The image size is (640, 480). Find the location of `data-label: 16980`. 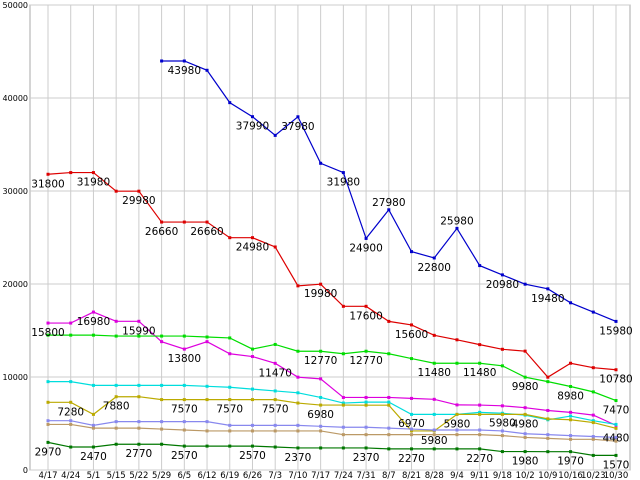

data-label: 16980 is located at coordinates (93, 322).